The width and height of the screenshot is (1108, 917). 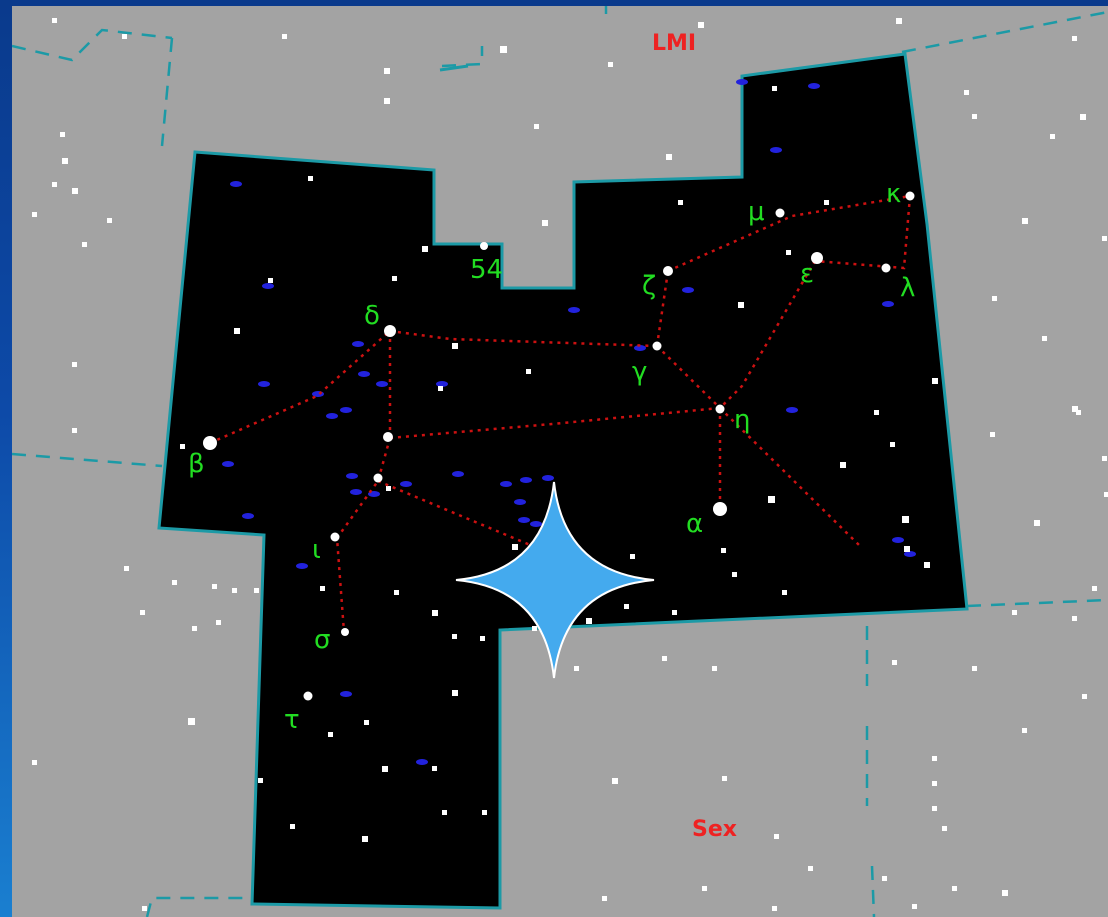 What do you see at coordinates (196, 464) in the screenshot?
I see `label-beta: β` at bounding box center [196, 464].